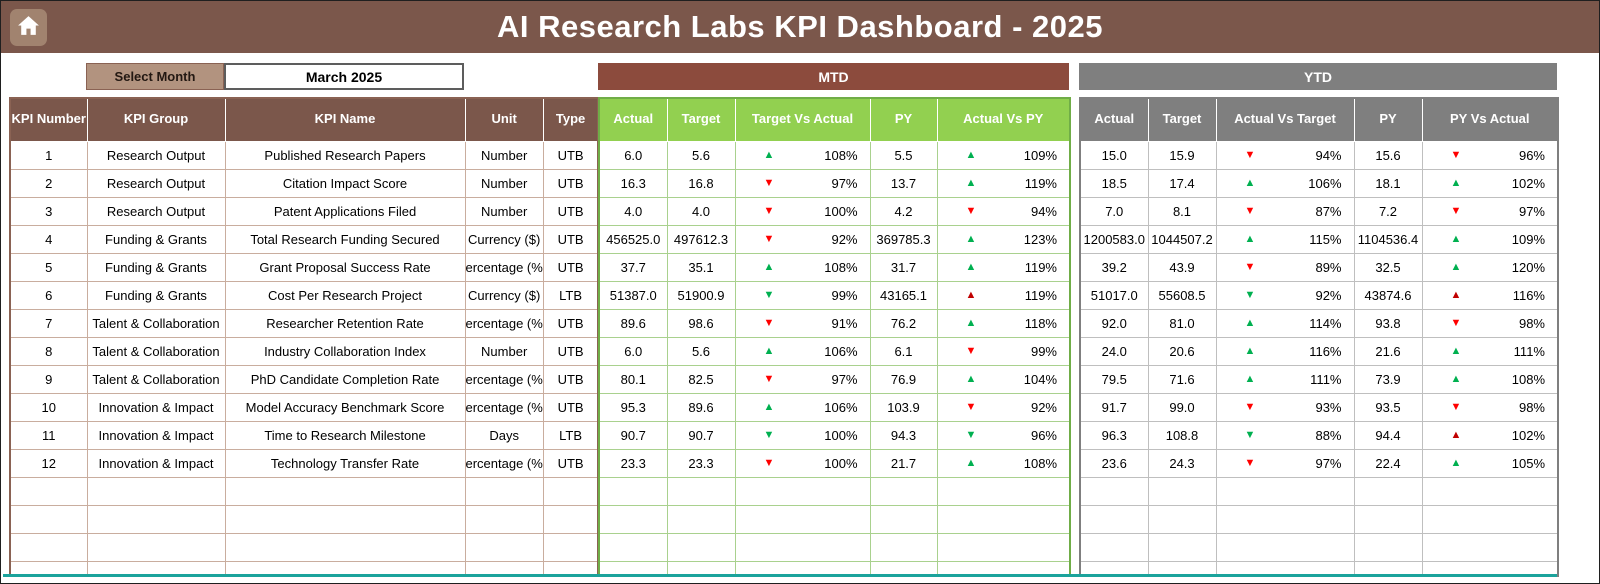 This screenshot has height=584, width=1600. I want to click on percent-value: 92%, so click(844, 239).